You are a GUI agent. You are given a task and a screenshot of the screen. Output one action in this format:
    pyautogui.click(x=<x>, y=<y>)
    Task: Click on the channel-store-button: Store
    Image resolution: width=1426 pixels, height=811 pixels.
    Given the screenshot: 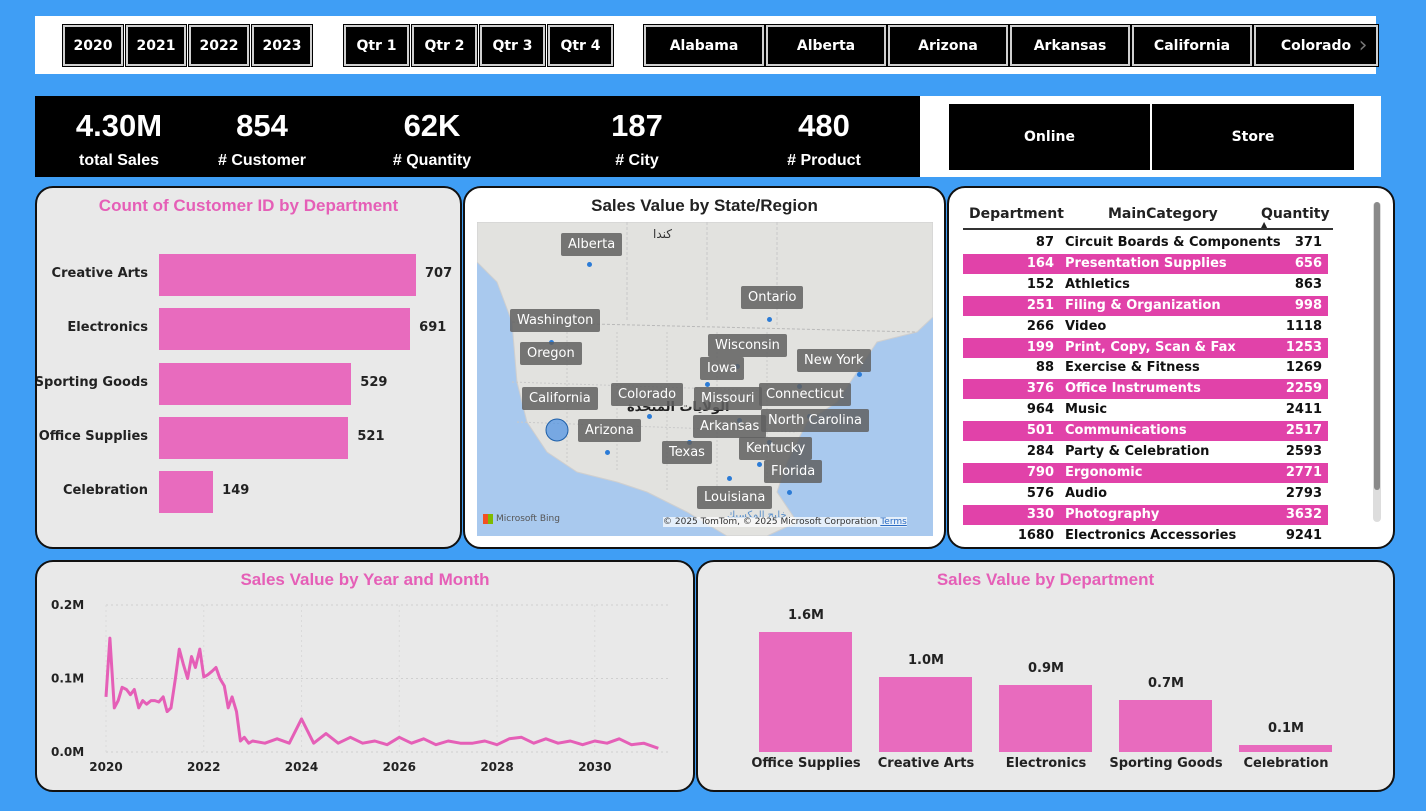 What is the action you would take?
    pyautogui.click(x=1253, y=137)
    